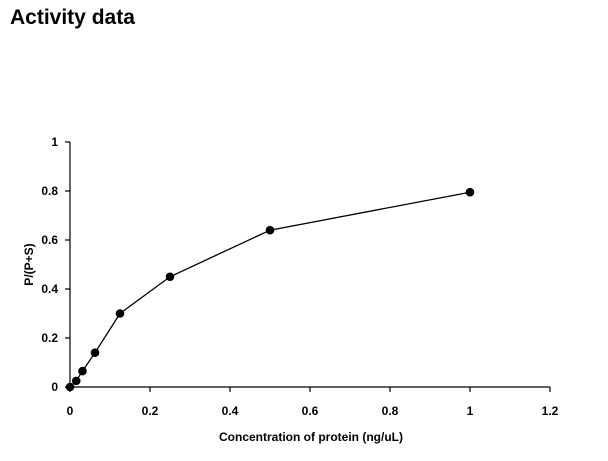 Image resolution: width=608 pixels, height=461 pixels. Describe the element at coordinates (54, 387) in the screenshot. I see `y-tick-label: 0` at that location.